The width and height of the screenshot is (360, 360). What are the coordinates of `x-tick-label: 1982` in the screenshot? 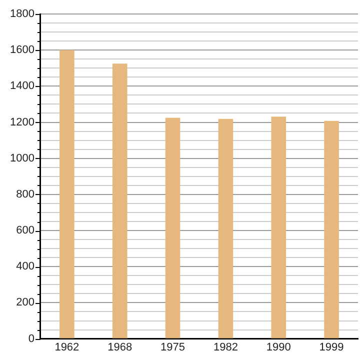 It's located at (225, 347).